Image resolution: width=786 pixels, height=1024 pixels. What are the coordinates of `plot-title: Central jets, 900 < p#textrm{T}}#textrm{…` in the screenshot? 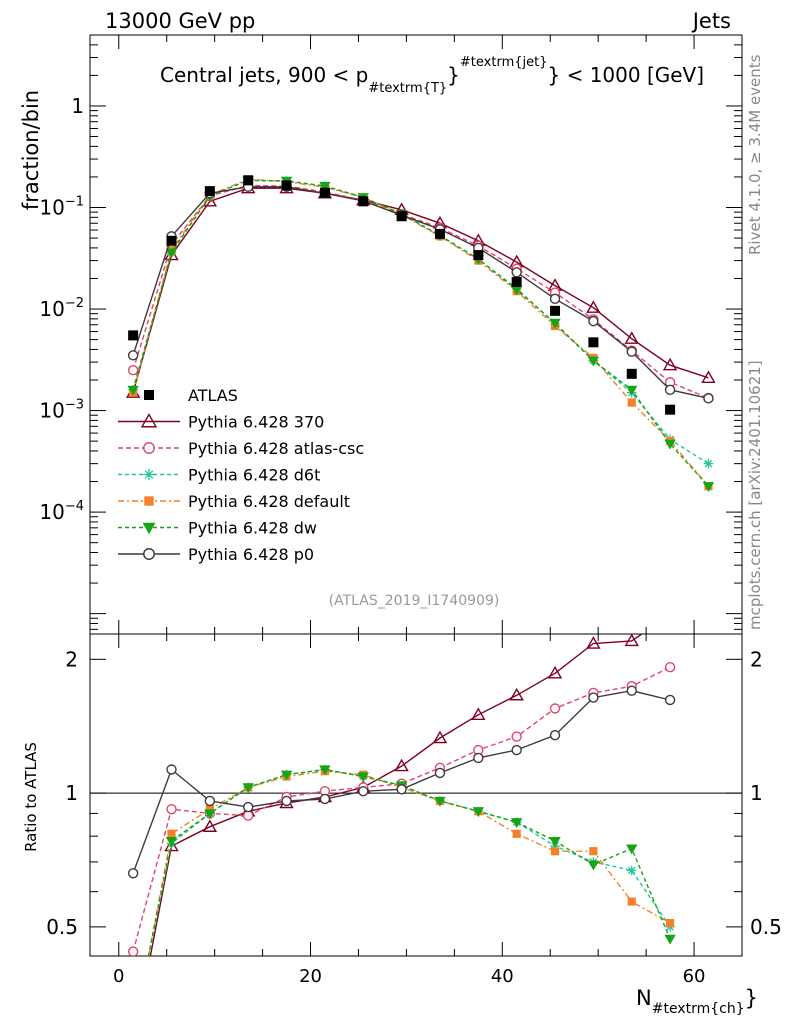 It's located at (432, 75).